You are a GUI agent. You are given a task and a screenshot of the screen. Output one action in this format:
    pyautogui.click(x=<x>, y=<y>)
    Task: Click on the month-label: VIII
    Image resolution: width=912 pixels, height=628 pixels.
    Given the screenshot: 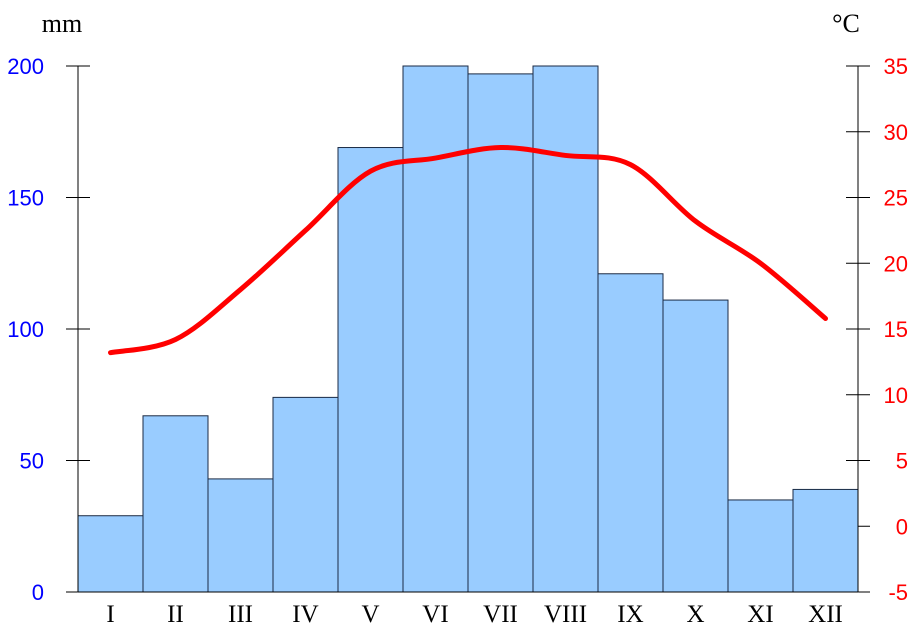 What is the action you would take?
    pyautogui.click(x=565, y=614)
    